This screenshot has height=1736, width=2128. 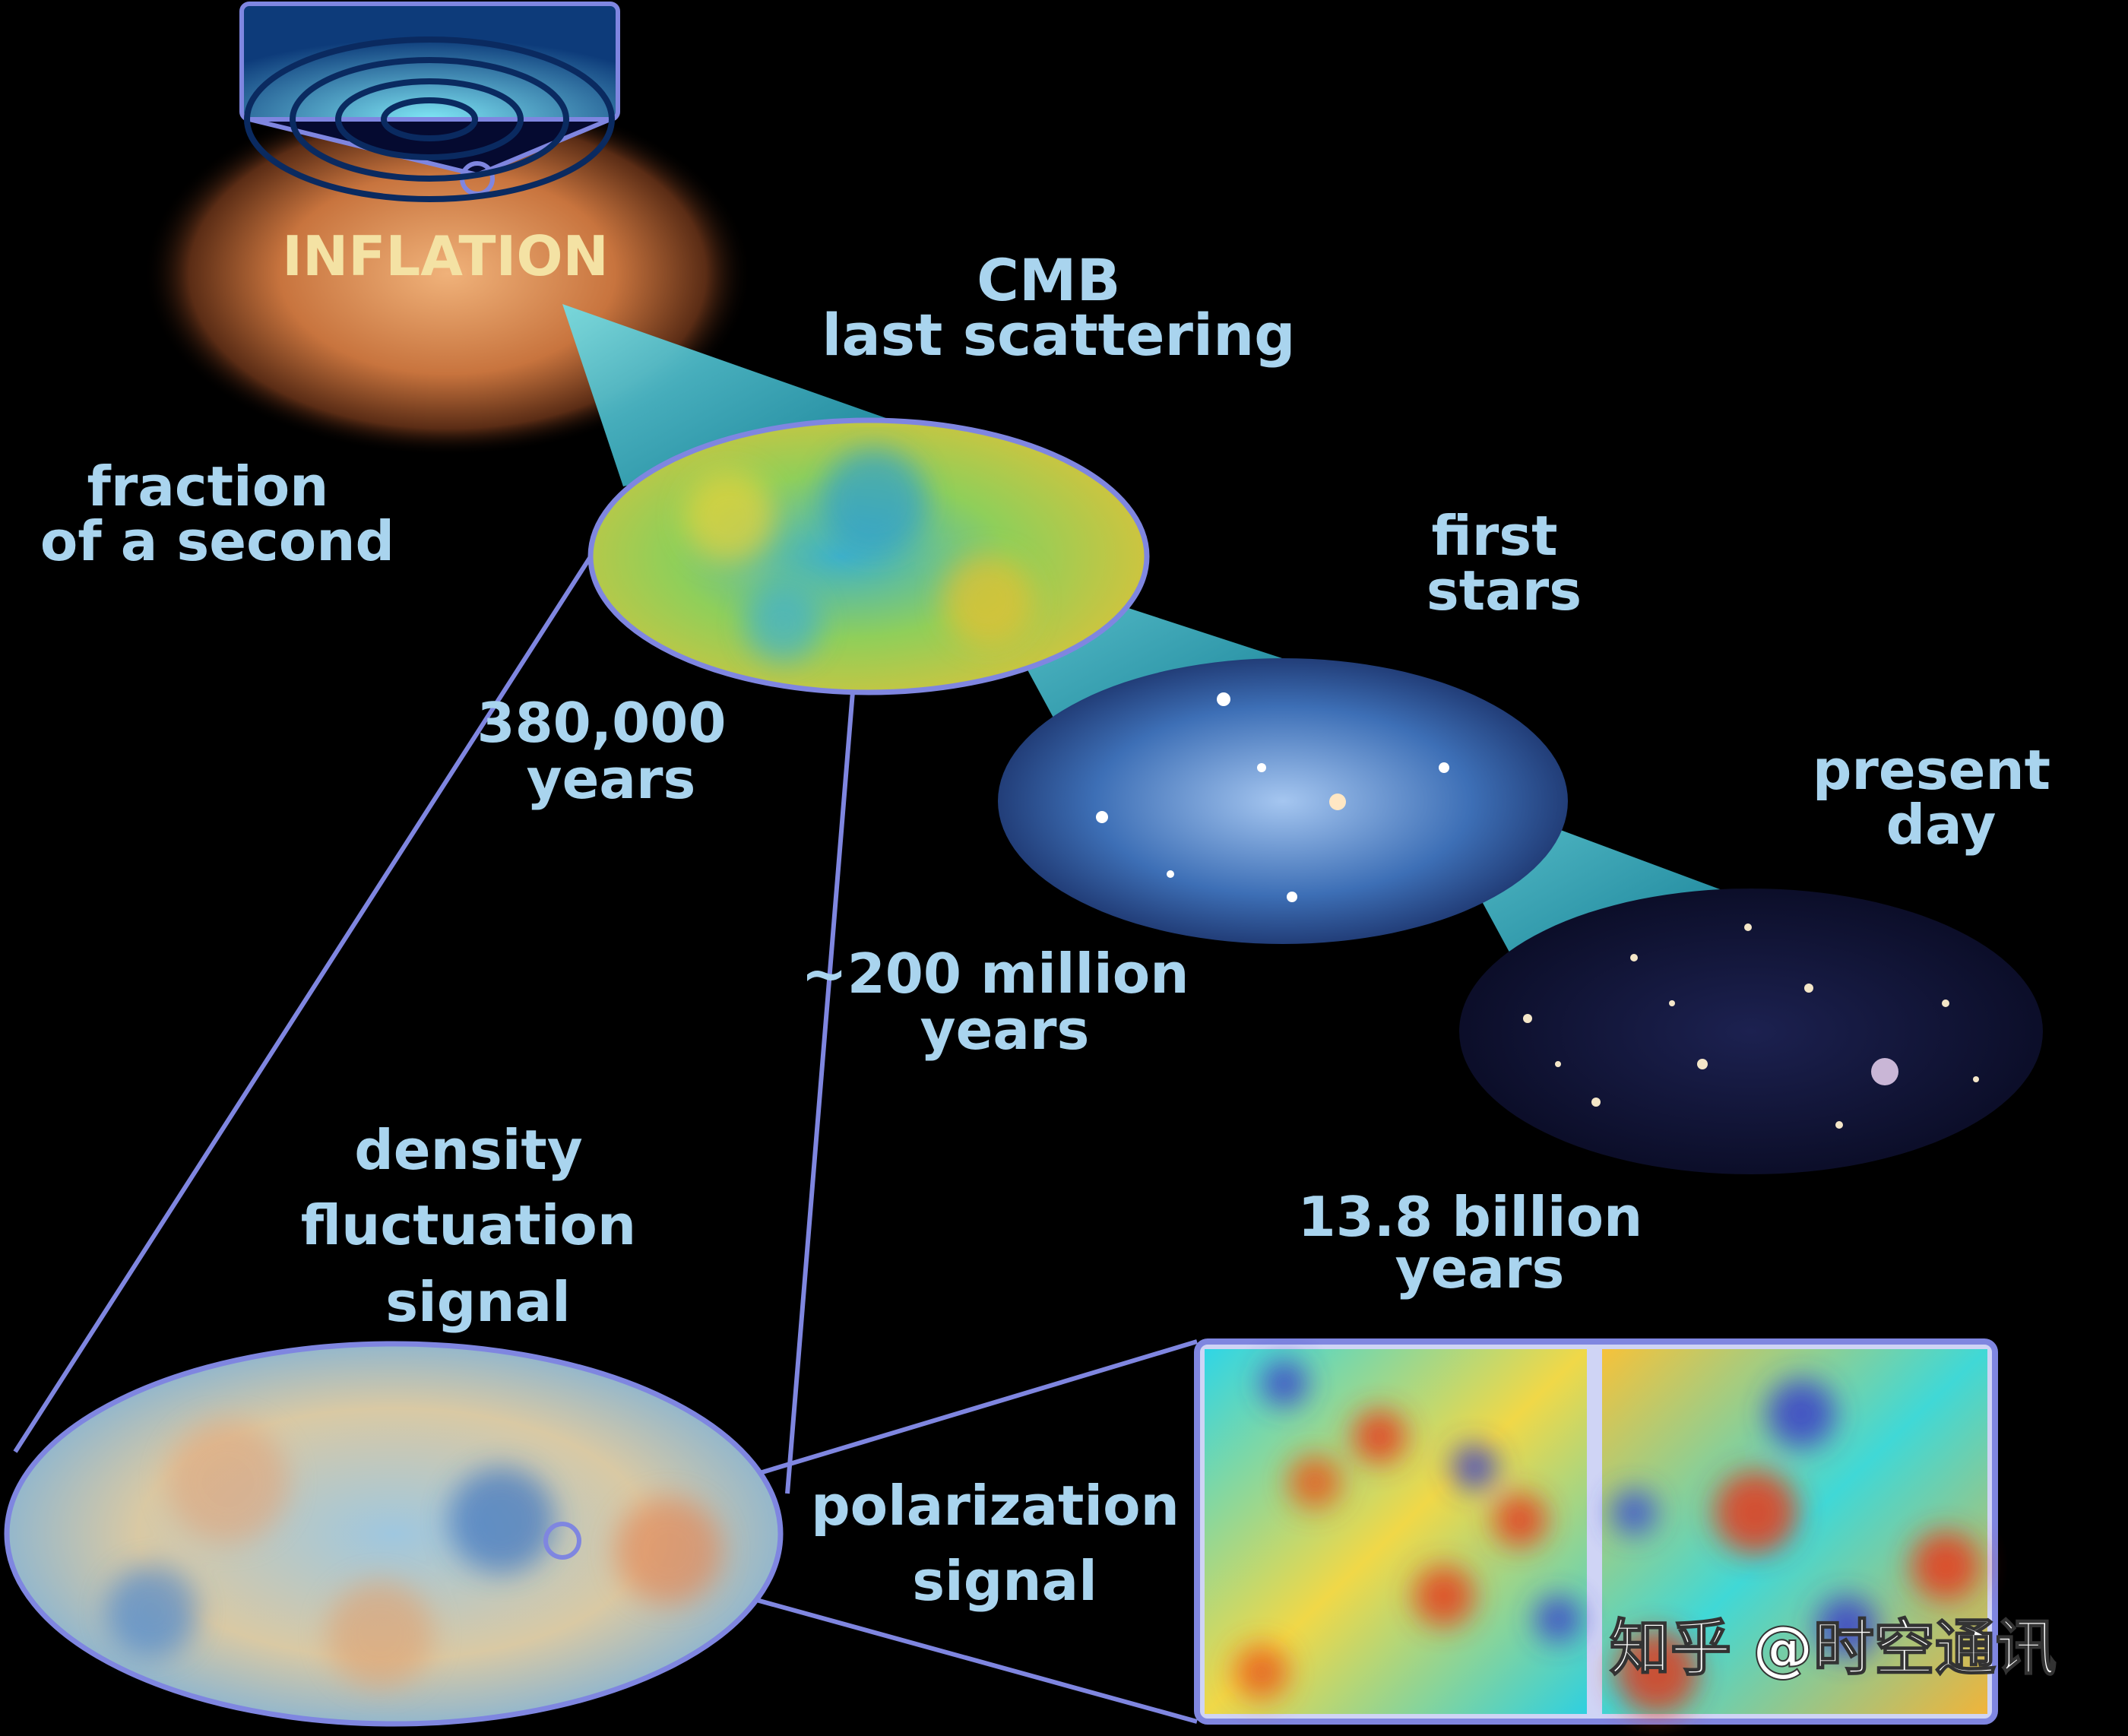 I want to click on cmb-label: CMB last scattering, so click(x=1058, y=307).